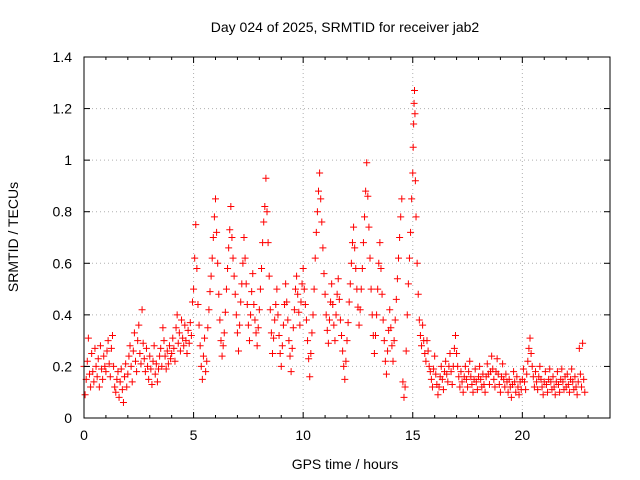 The image size is (640, 480). I want to click on y-tick-label: 0, so click(68, 418).